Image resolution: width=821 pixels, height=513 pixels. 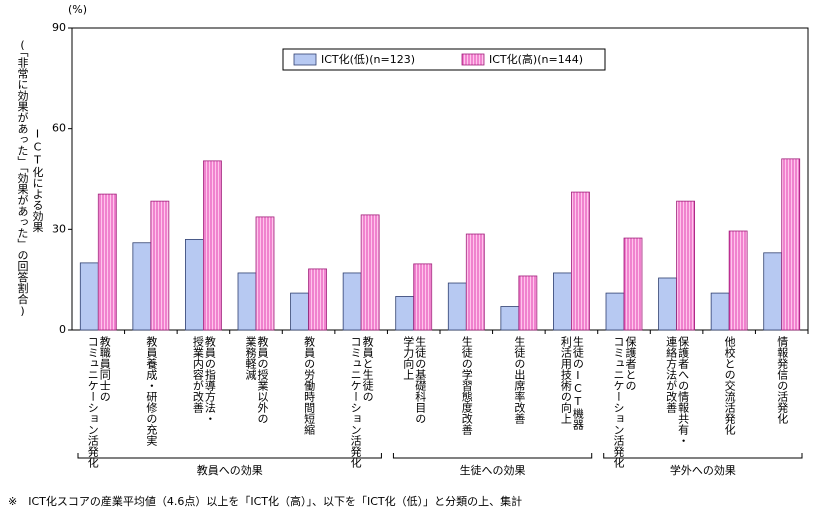 What do you see at coordinates (444, 59) in the screenshot?
I see `legend` at bounding box center [444, 59].